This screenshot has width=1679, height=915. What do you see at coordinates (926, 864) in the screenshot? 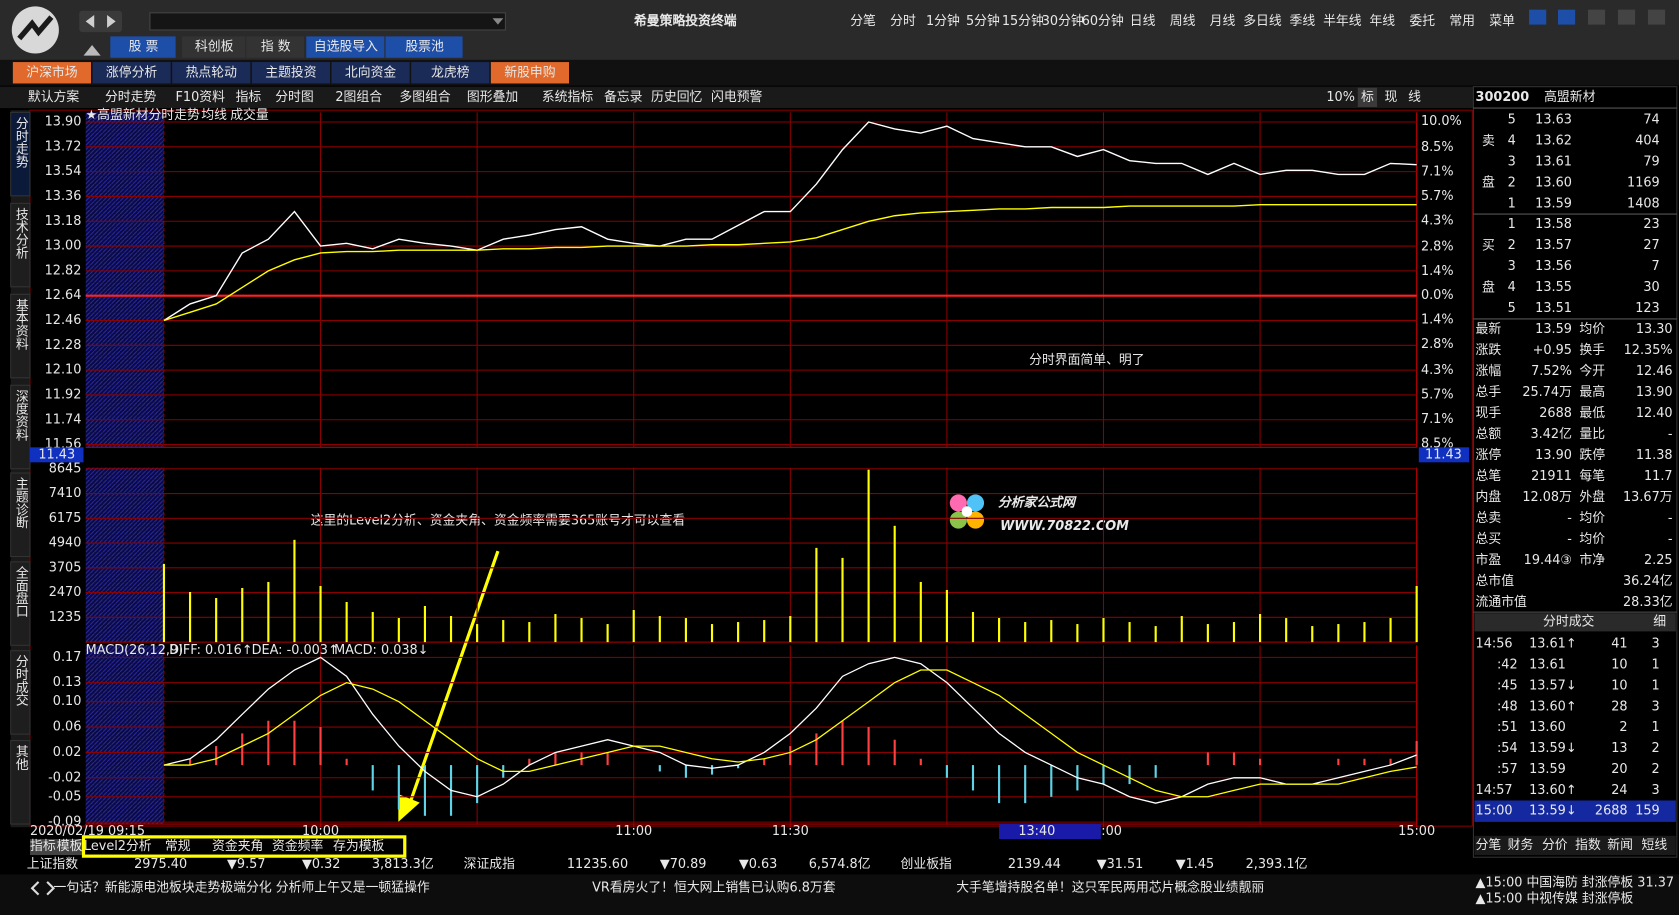
I see `index-name: 创业板指` at bounding box center [926, 864].